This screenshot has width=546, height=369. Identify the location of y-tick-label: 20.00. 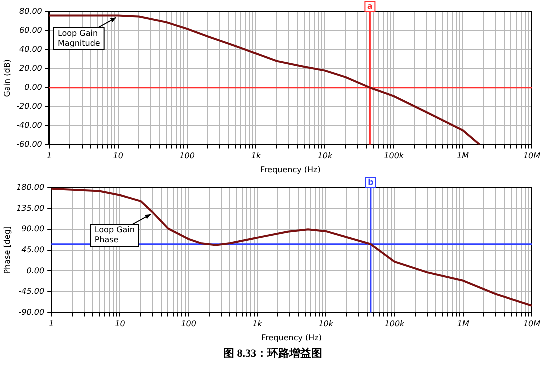
(30, 68).